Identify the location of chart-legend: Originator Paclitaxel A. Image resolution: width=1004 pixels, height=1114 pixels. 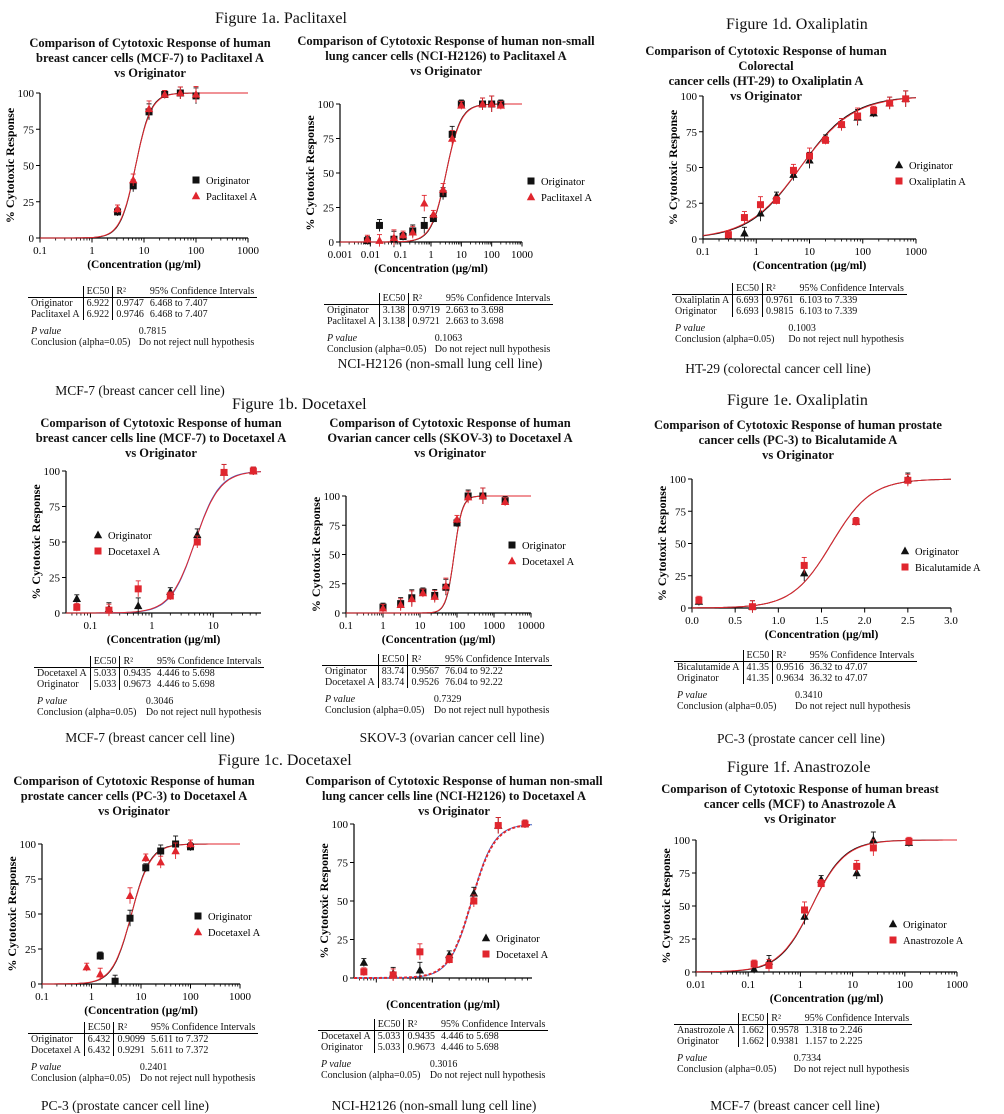
(559, 190).